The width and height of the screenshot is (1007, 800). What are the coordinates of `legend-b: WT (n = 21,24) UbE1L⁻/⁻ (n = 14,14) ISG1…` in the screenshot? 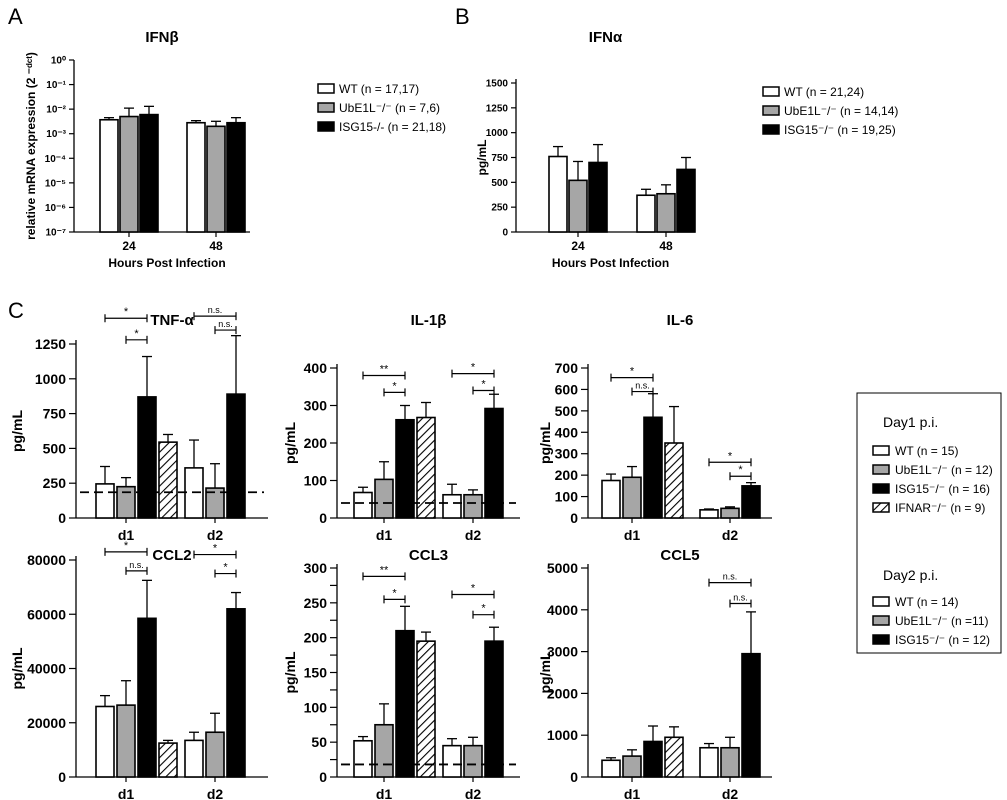 It's located at (830, 111).